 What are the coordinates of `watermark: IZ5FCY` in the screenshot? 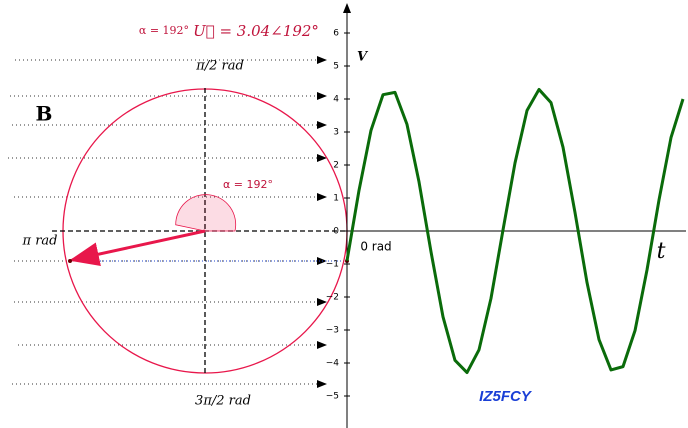 It's located at (506, 396).